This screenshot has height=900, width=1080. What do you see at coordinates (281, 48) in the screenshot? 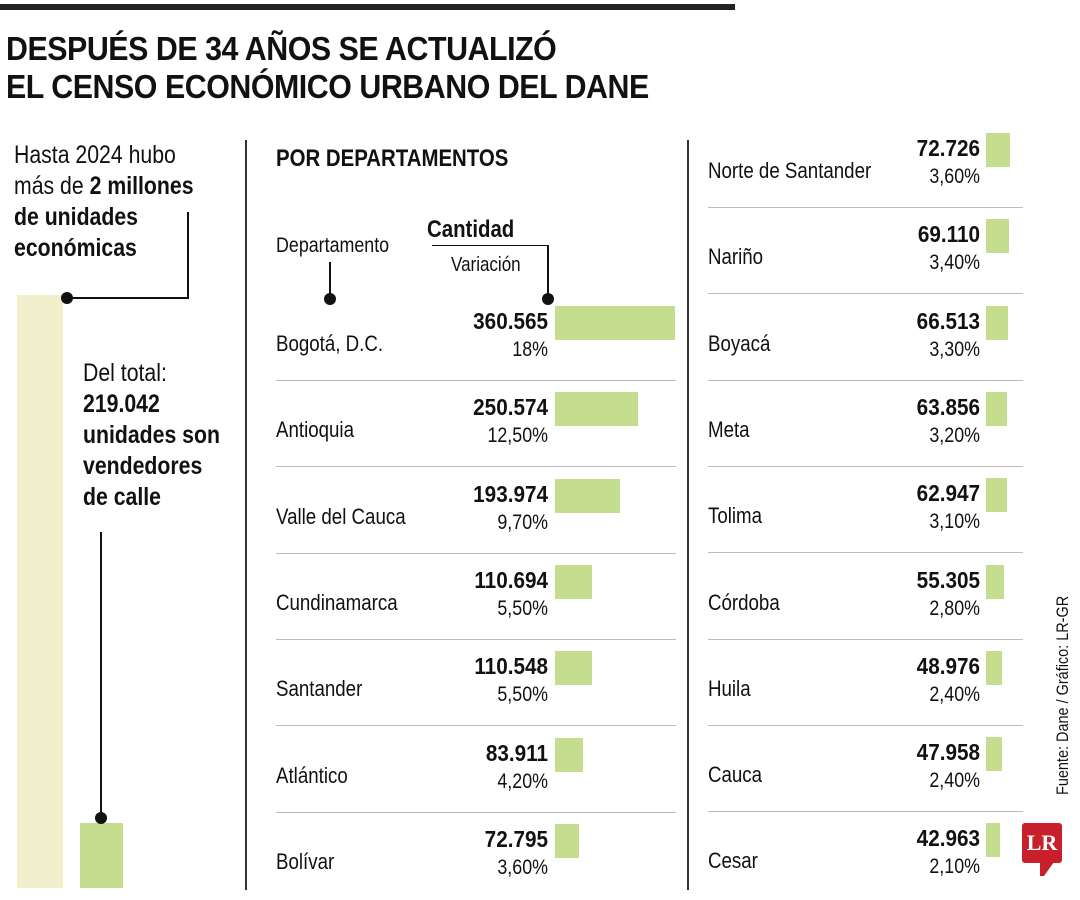
I see `headline-line-1: DESPUÉS DE 34 AÑOS SE ACTUALIZÓ` at bounding box center [281, 48].